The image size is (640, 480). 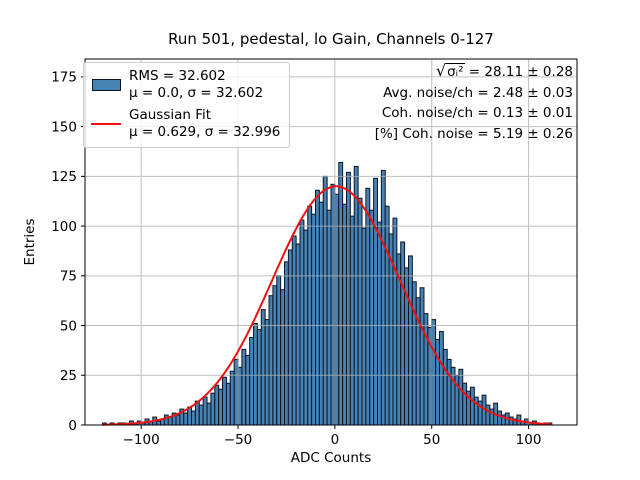 I want to click on legend-hist-rms: RMS = 32.602, so click(x=177, y=76).